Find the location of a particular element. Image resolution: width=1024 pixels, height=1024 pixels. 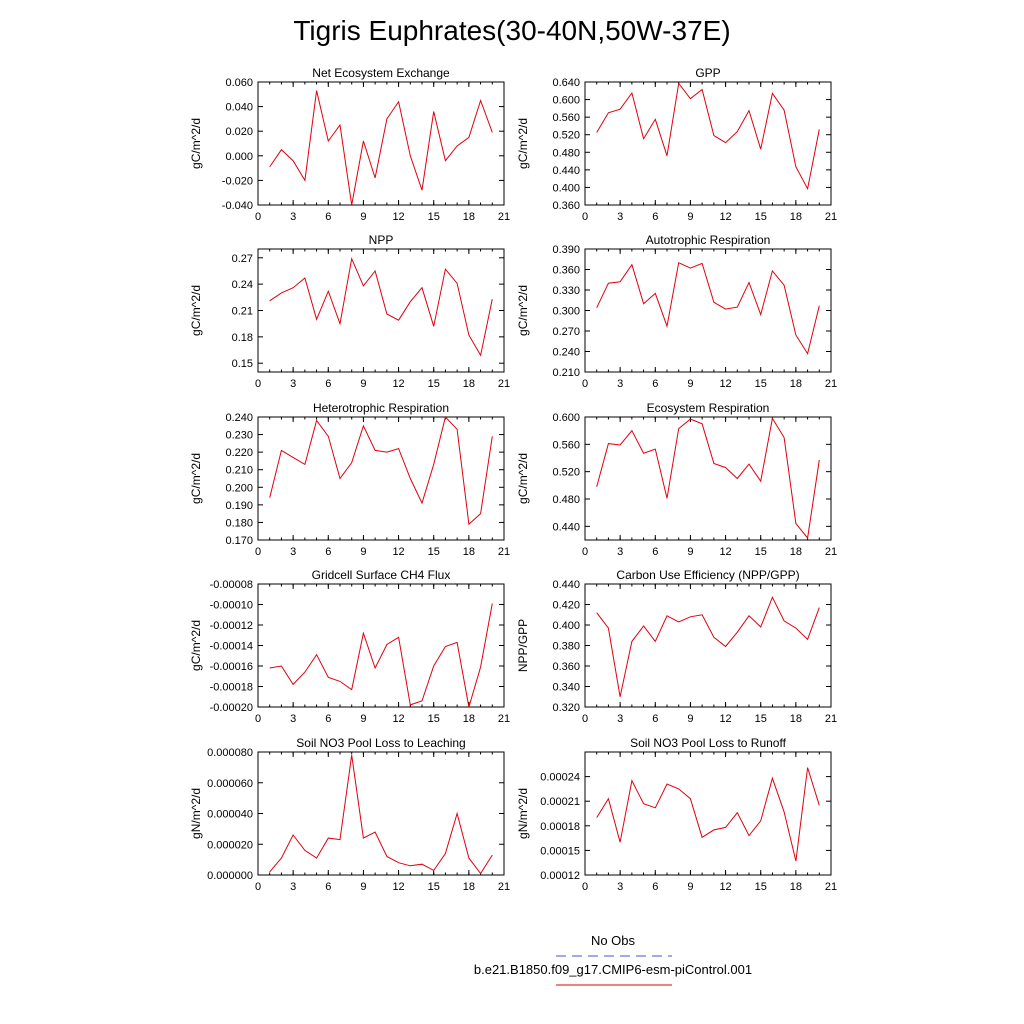

y-tick-label: 0.240 is located at coordinates (239, 418).